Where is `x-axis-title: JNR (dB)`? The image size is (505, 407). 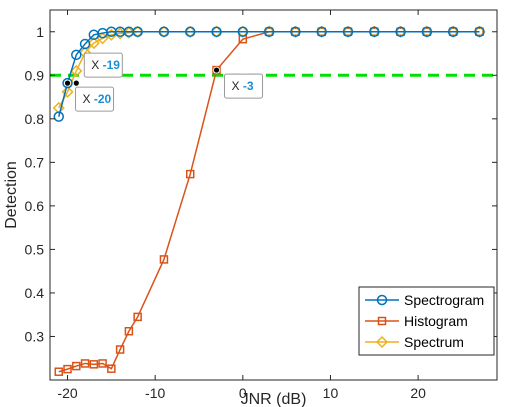
x-axis-title: JNR (dB) is located at coordinates (274, 399).